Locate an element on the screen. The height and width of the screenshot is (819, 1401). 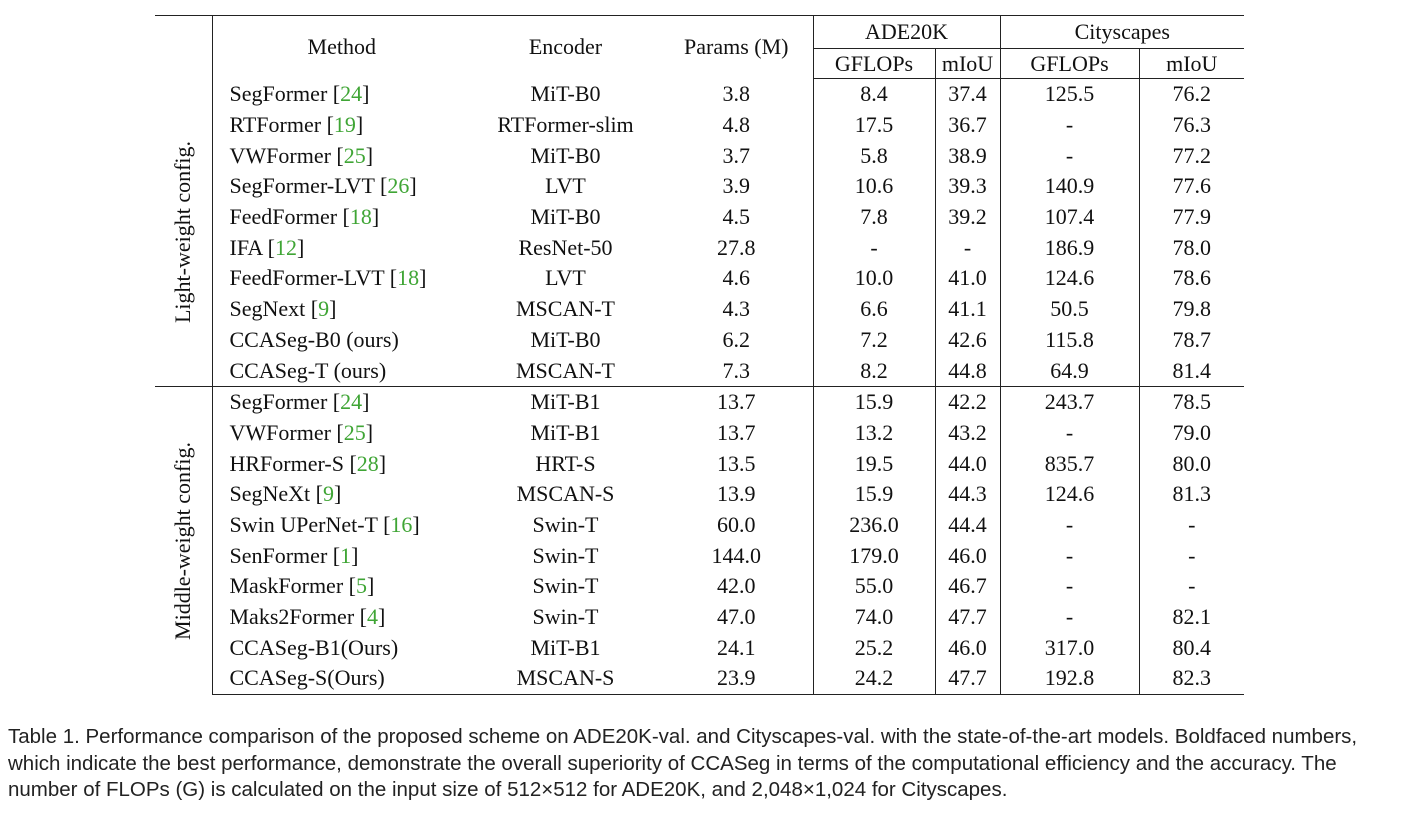
city-miou-cell: 78.7 is located at coordinates (1192, 339).